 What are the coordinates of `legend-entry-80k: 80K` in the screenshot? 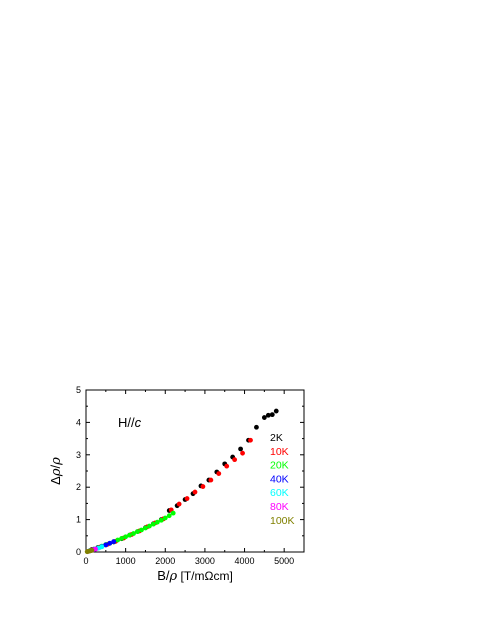 It's located at (279, 507).